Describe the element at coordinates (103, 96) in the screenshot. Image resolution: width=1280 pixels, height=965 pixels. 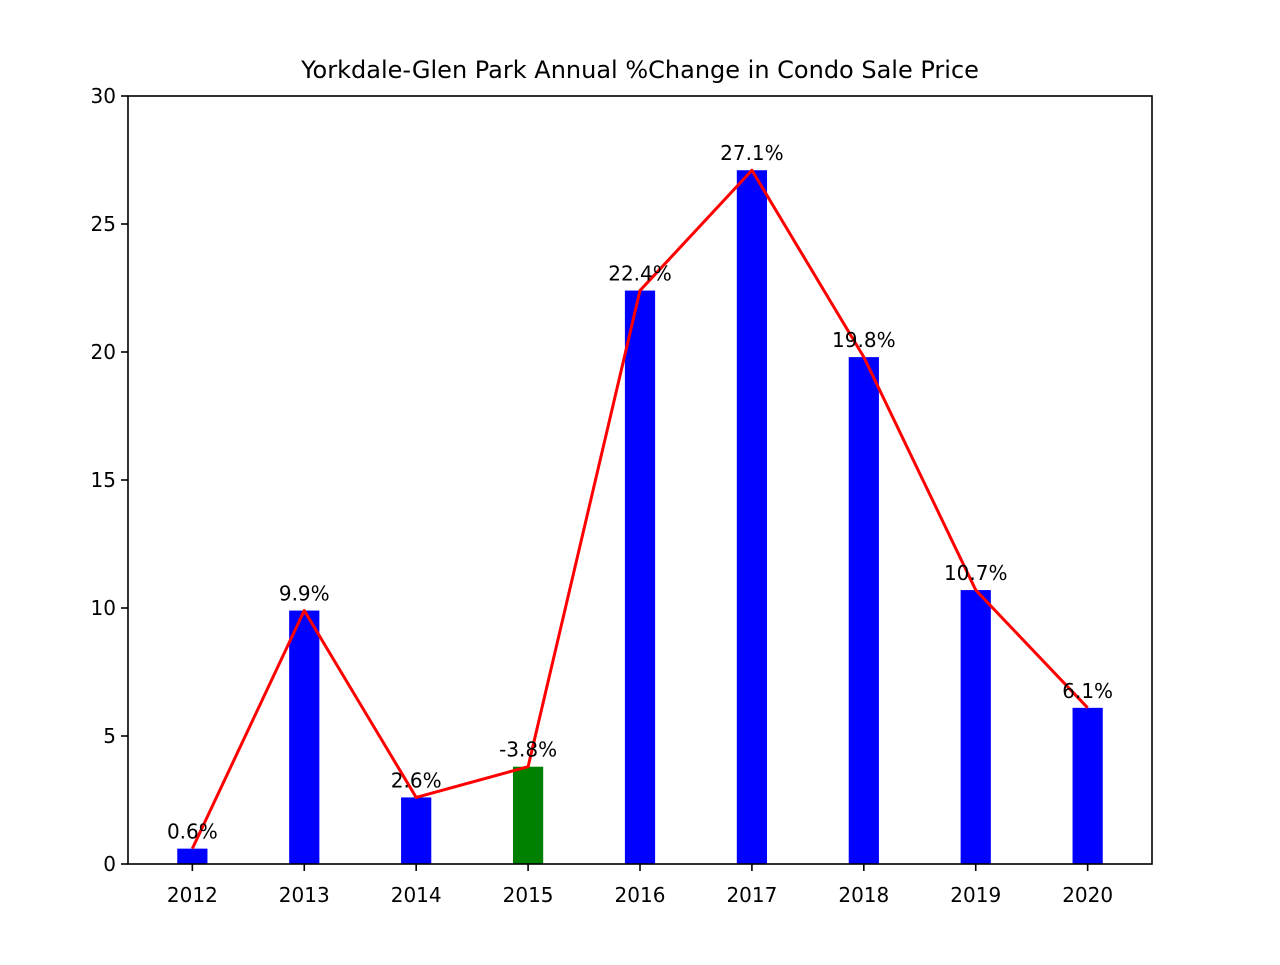
I see `y-tick-label: 30` at that location.